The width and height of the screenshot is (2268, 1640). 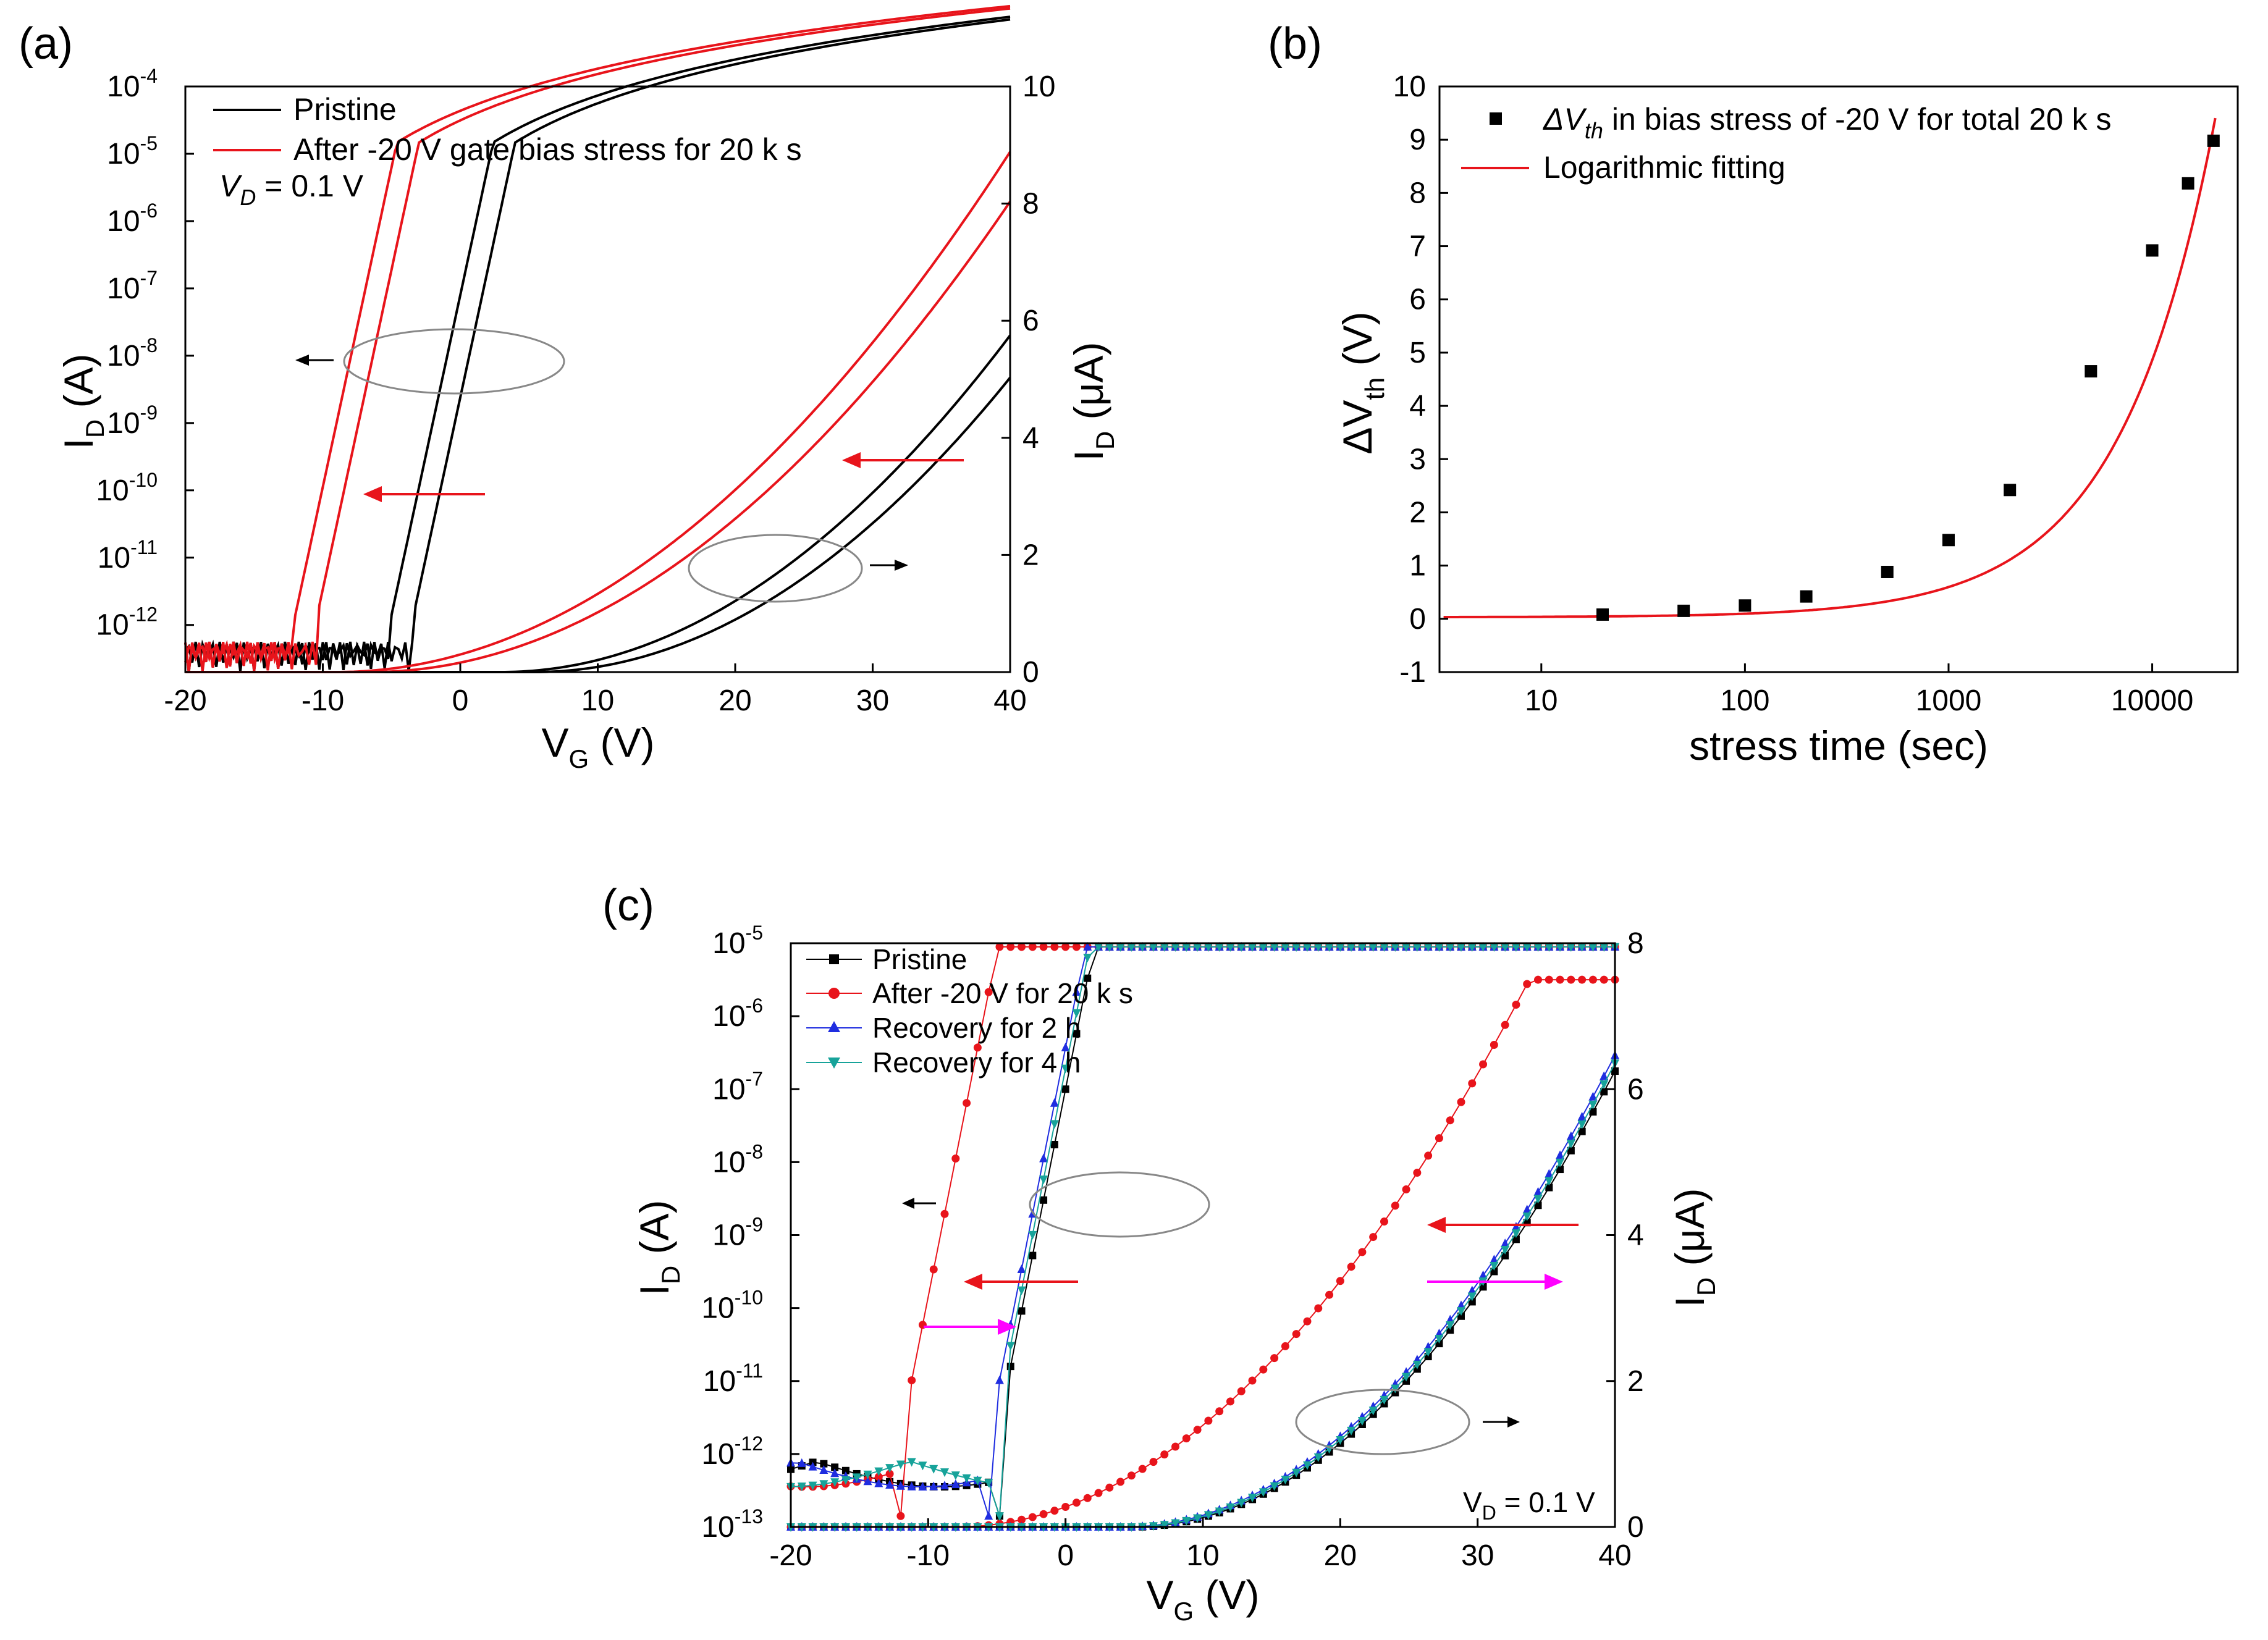 What do you see at coordinates (1496, 118) in the screenshot?
I see `legend-marker-delta-vth` at bounding box center [1496, 118].